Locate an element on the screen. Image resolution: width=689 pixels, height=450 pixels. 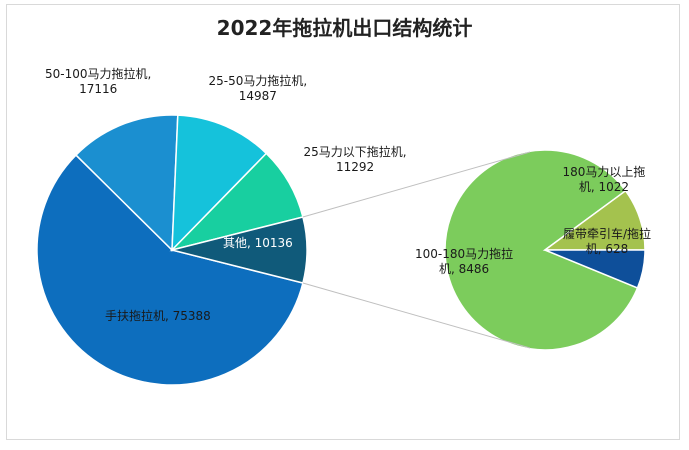
slice-100-180hp-label: 100-180马力拖拉 机, 8486 is located at coordinates (464, 262).